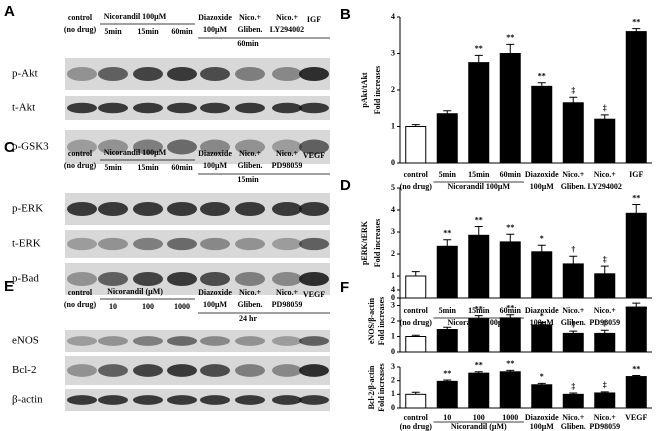 This screenshot has width=661, height=431. What do you see at coordinates (604, 426) in the screenshot?
I see `x-sublabel: PD98059` at bounding box center [604, 426].